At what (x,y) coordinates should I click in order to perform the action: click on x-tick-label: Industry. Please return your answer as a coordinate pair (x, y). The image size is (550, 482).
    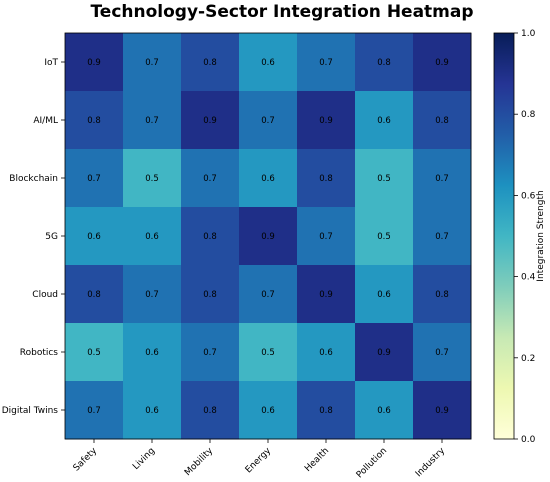
    Looking at the image, I should click on (431, 463).